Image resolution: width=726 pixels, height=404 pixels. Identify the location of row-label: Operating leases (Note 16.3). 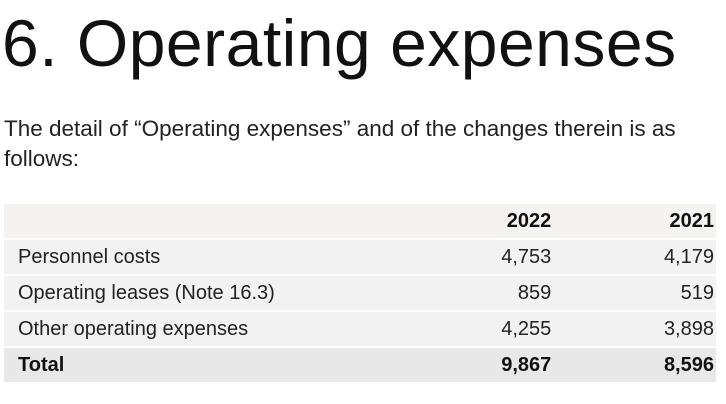
(184, 292).